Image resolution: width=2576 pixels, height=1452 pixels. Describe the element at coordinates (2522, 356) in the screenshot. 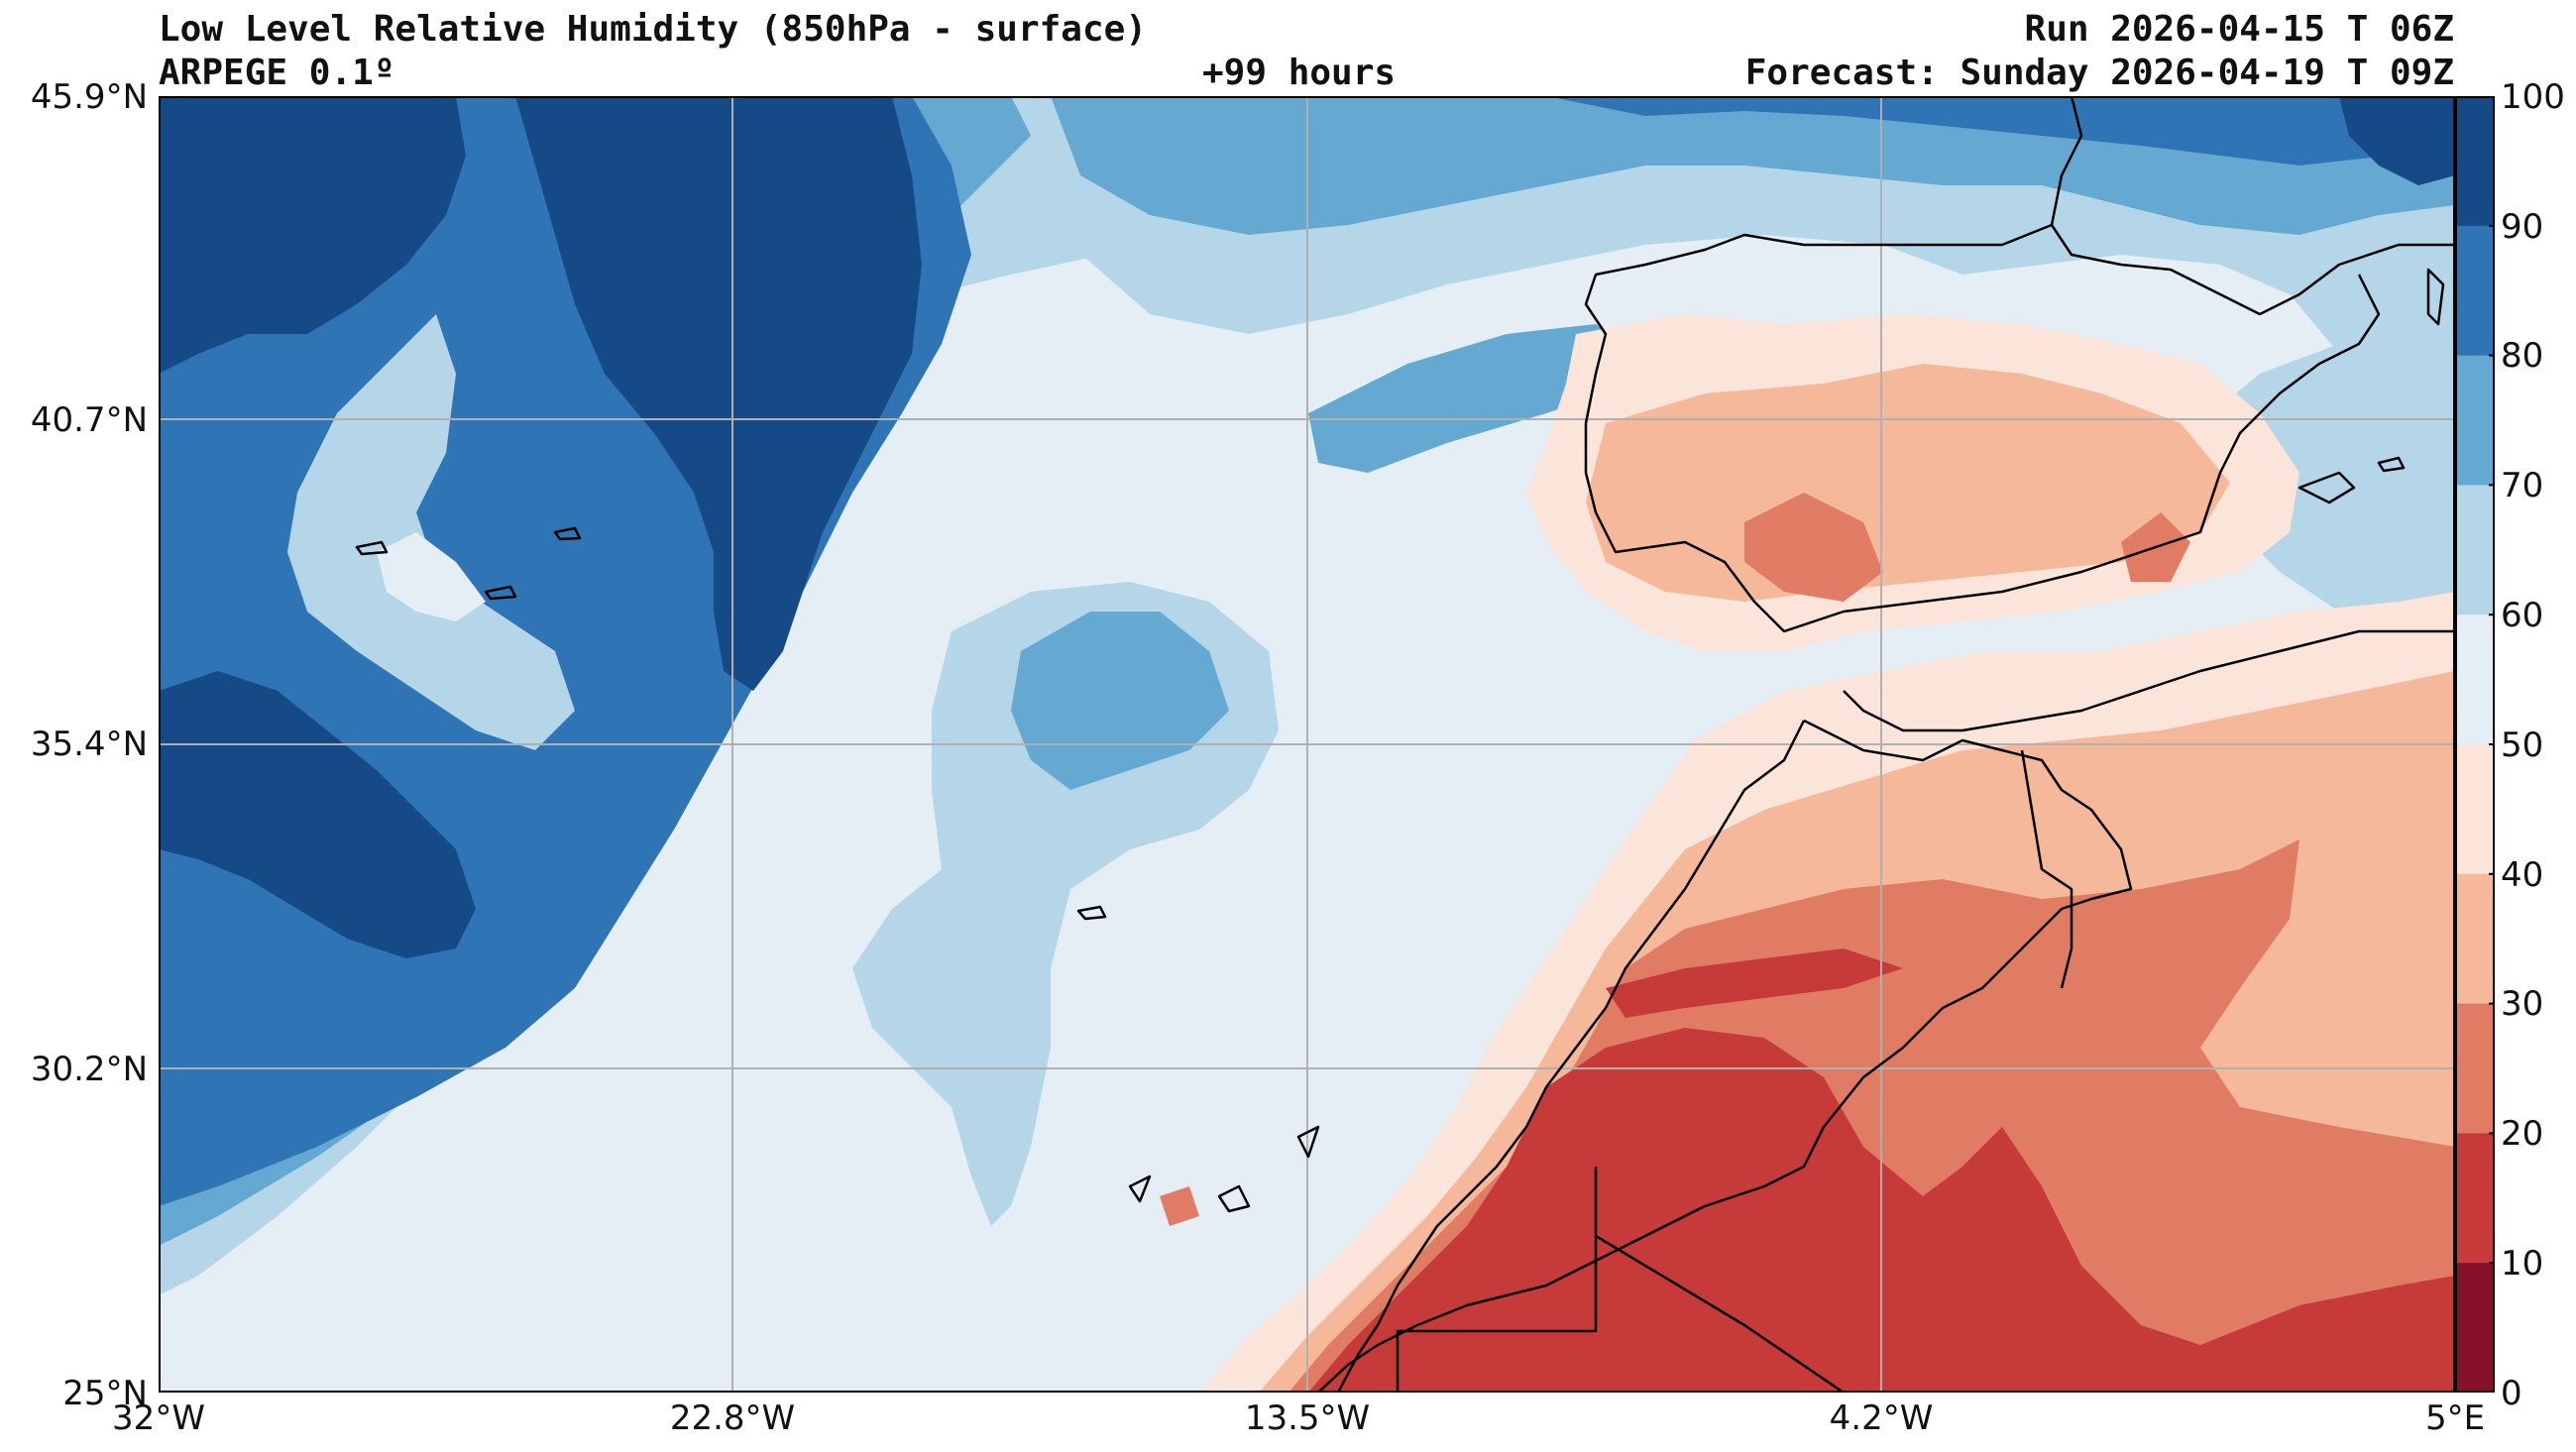

I see `colorbar-tick-80: 80` at that location.